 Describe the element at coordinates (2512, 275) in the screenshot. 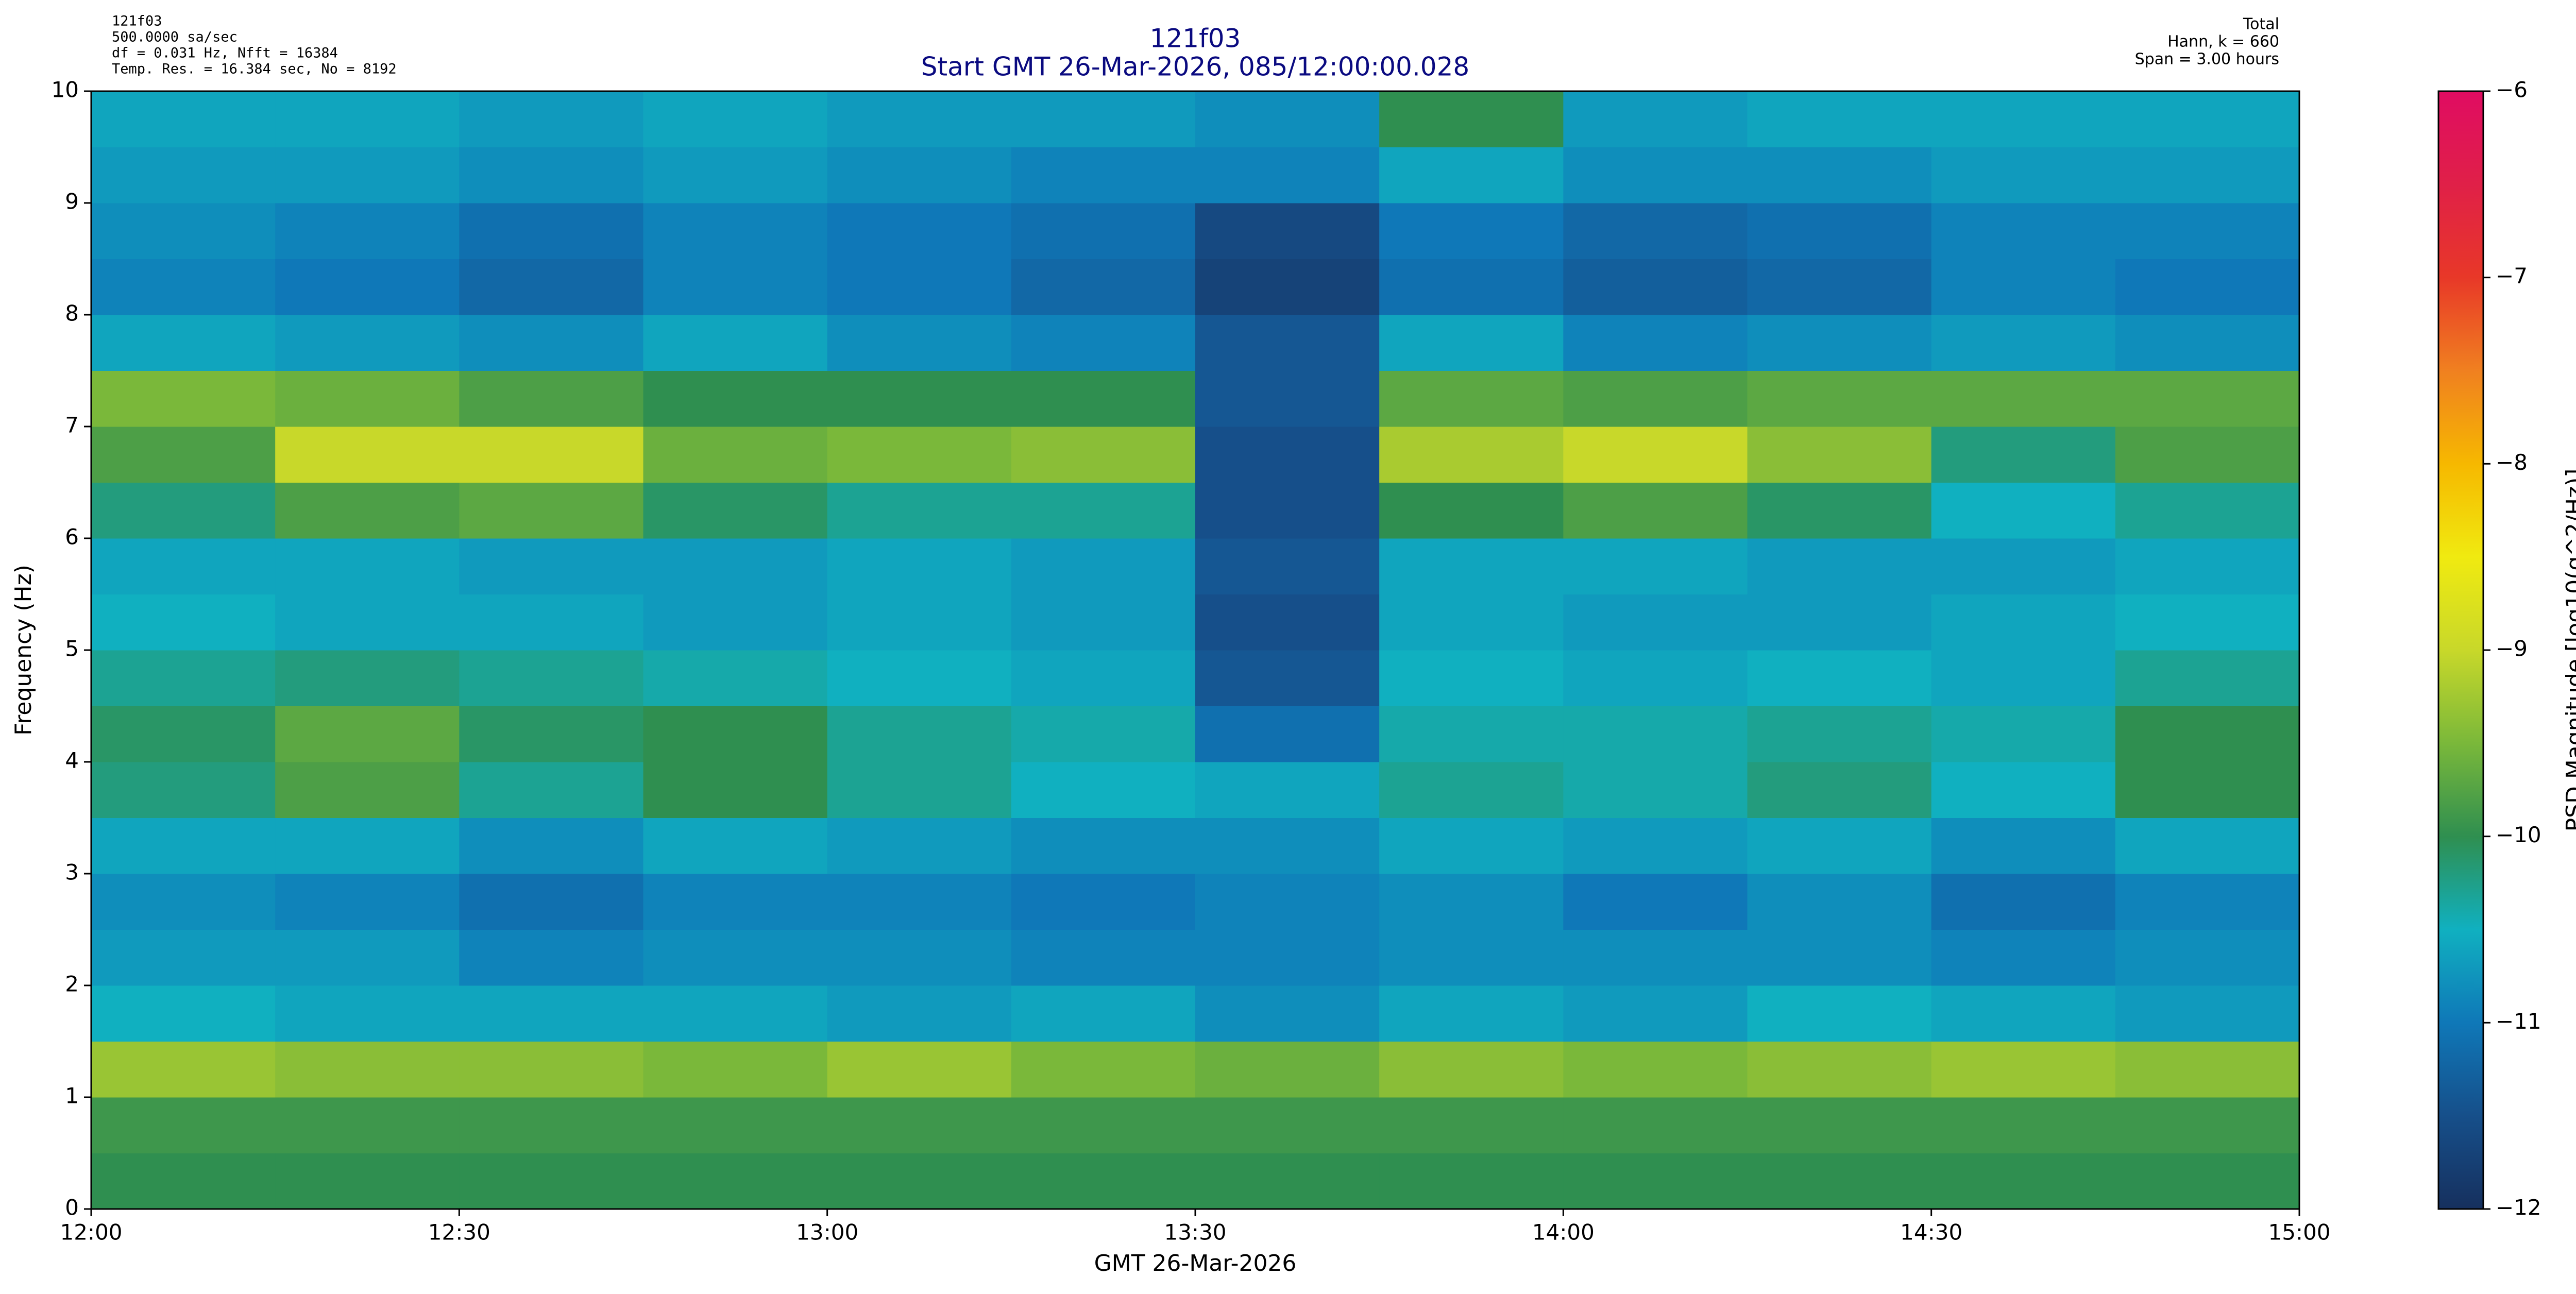

I see `colorbar-tick-label: −7` at that location.